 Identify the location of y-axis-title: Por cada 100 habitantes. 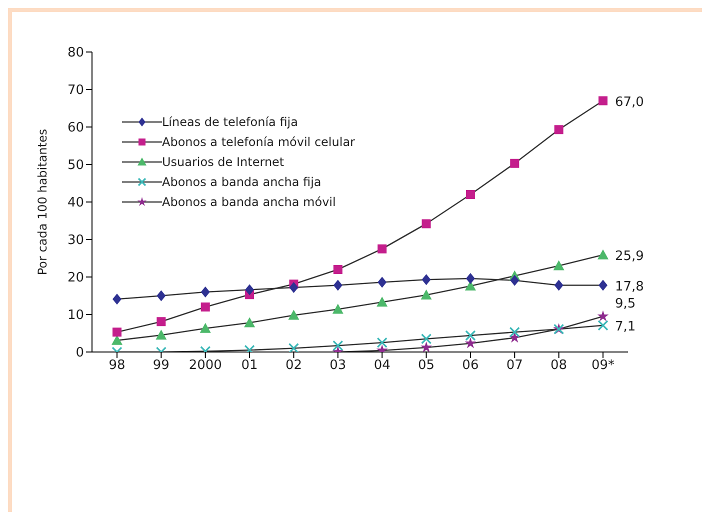
(42, 202).